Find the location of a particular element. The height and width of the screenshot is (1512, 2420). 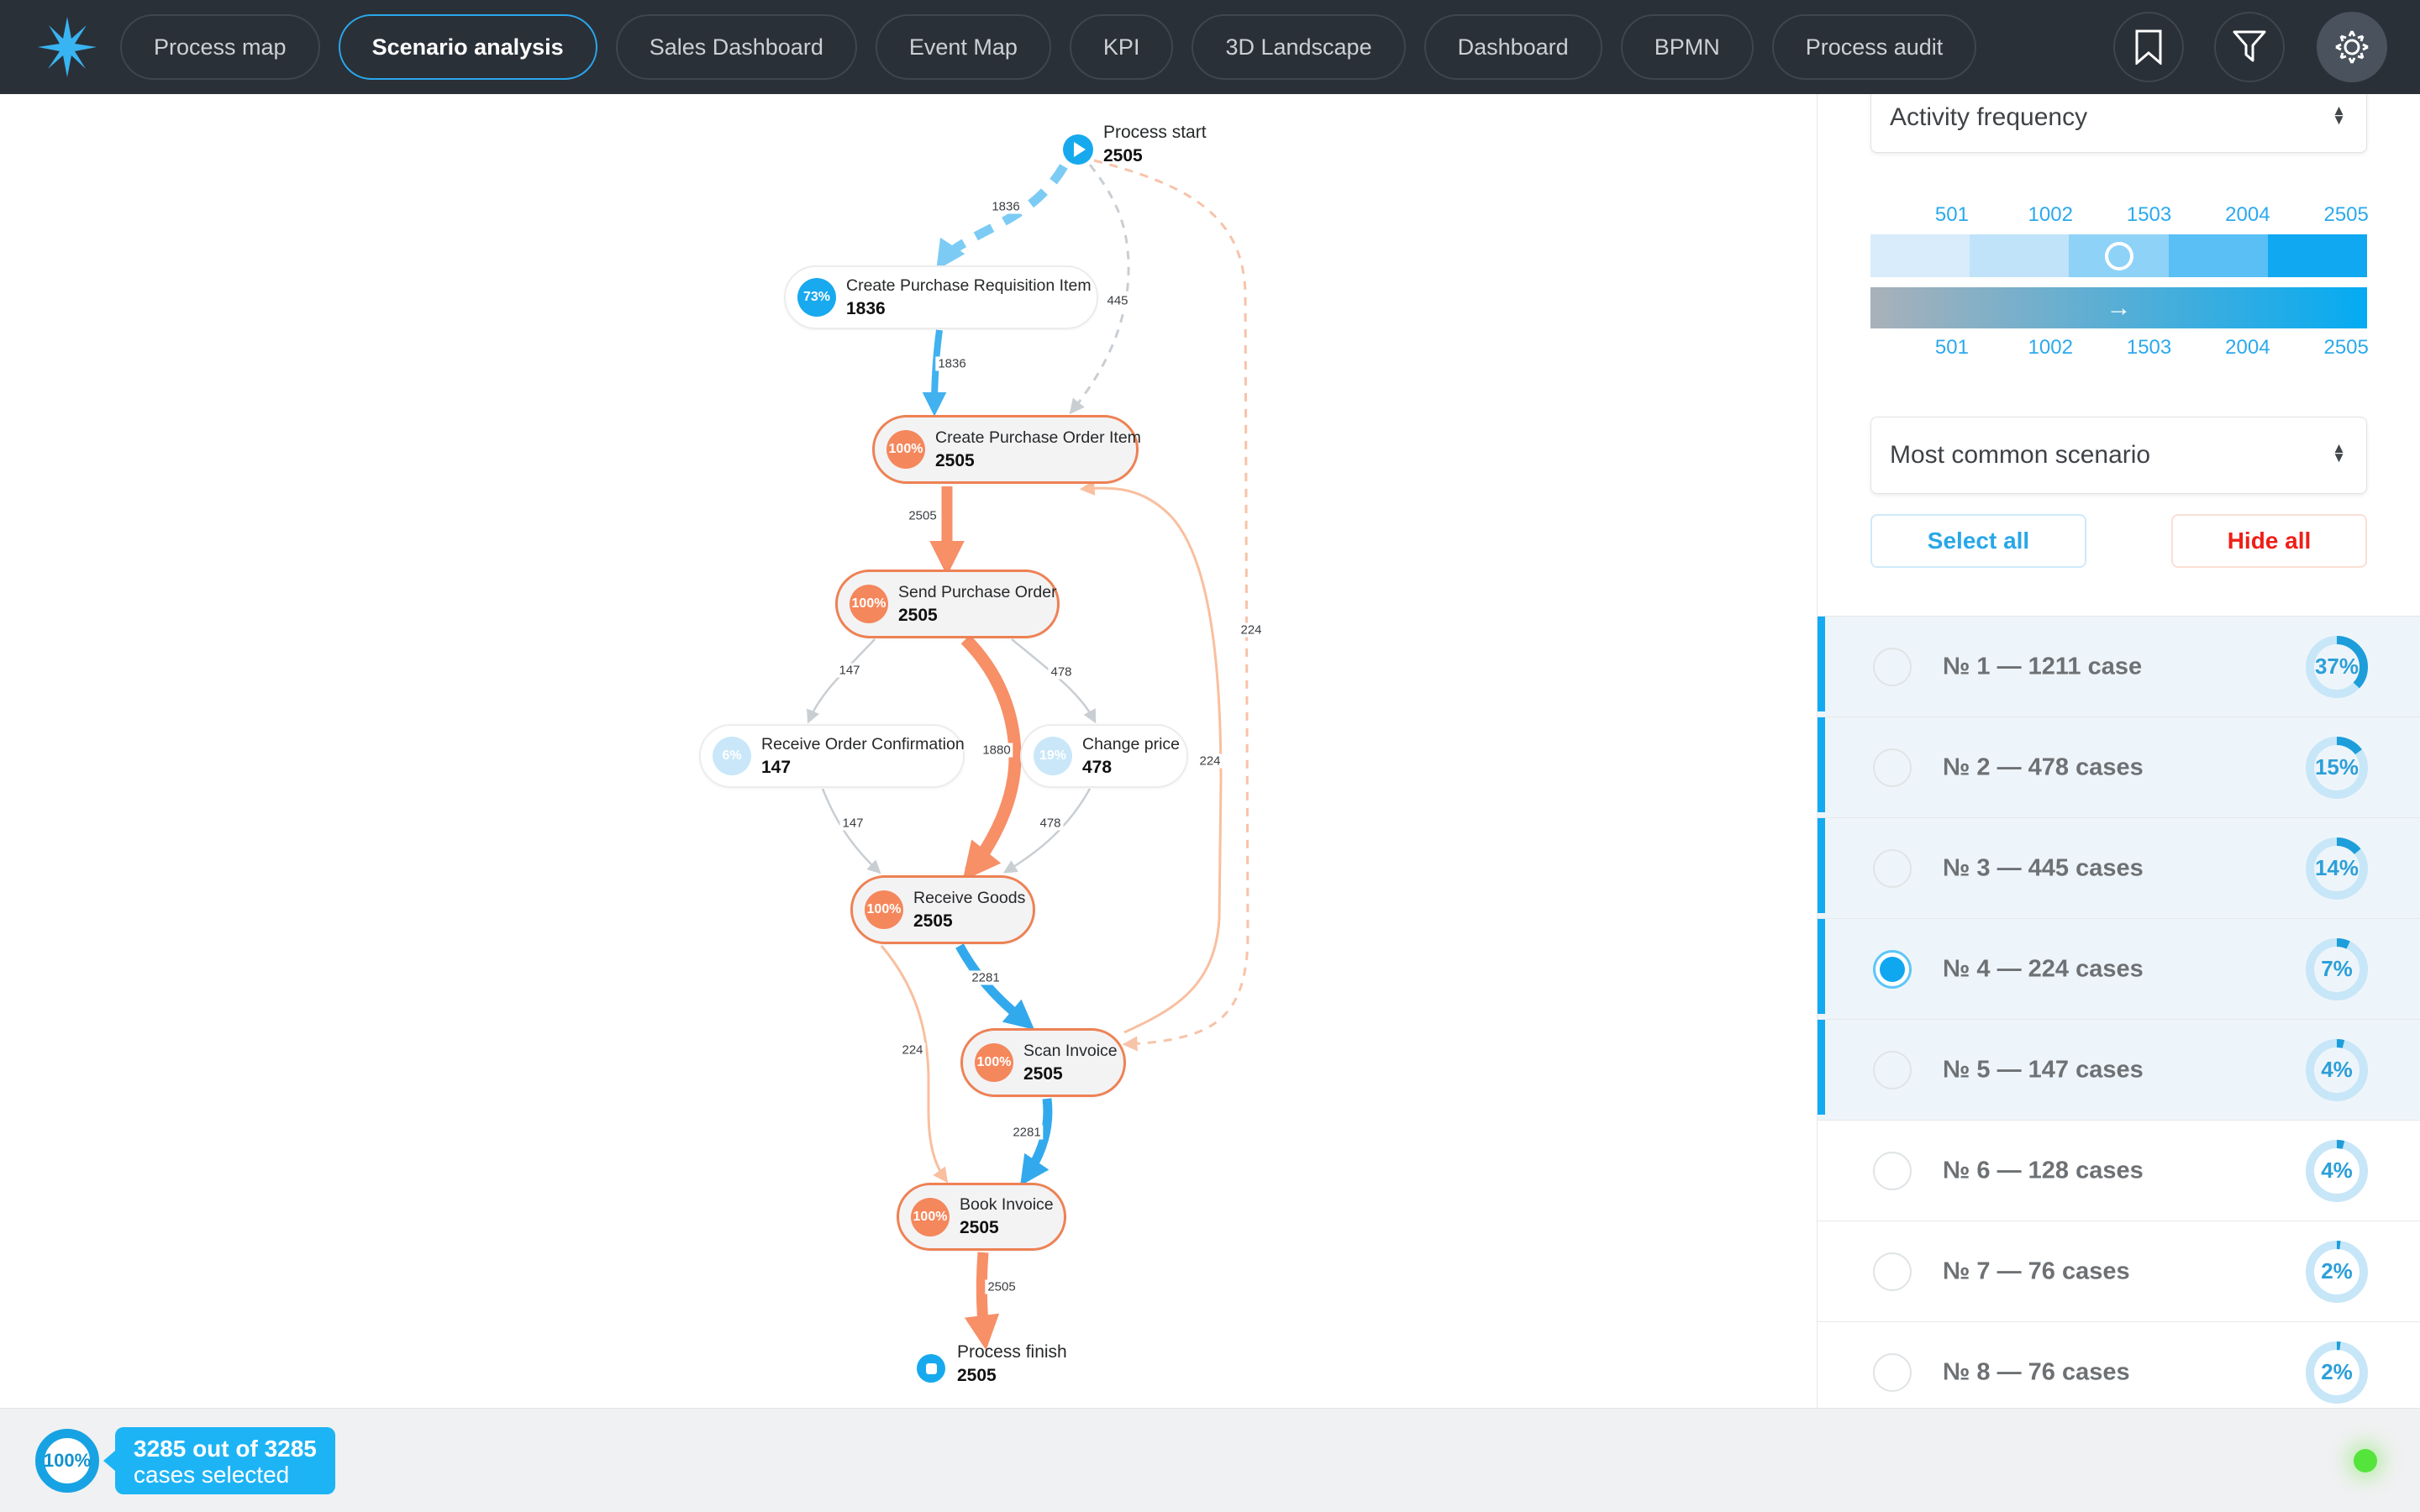

node-count: 478 is located at coordinates (1097, 767).